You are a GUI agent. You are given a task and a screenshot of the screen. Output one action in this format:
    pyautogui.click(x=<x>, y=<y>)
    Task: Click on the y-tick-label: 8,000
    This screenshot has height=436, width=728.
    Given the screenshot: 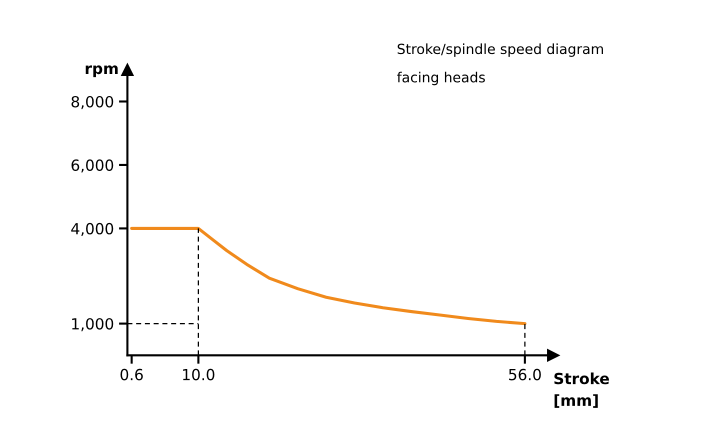 What is the action you would take?
    pyautogui.click(x=93, y=103)
    